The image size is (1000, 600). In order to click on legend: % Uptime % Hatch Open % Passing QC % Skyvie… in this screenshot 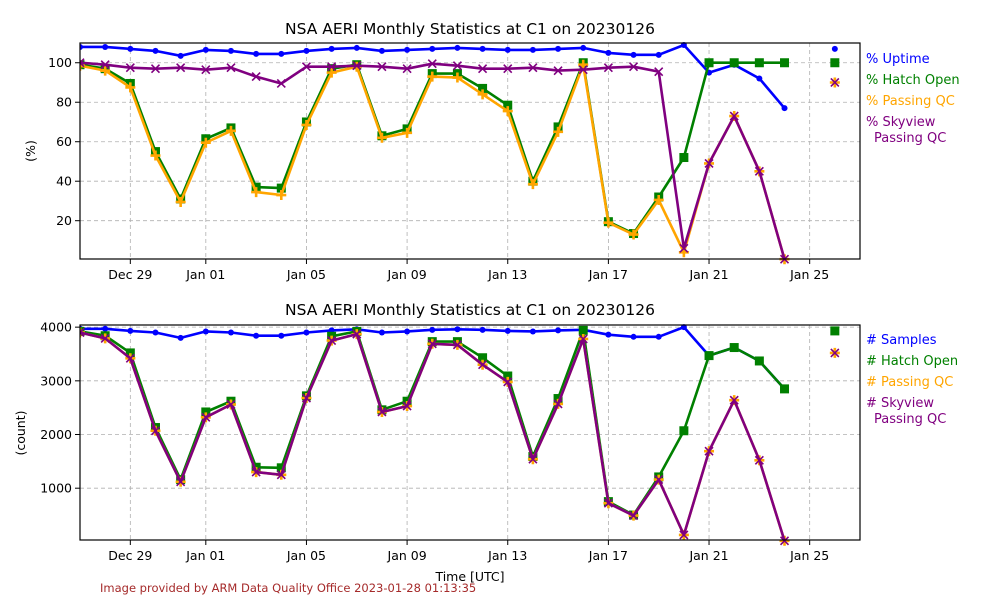, I will do `click(913, 99)`.